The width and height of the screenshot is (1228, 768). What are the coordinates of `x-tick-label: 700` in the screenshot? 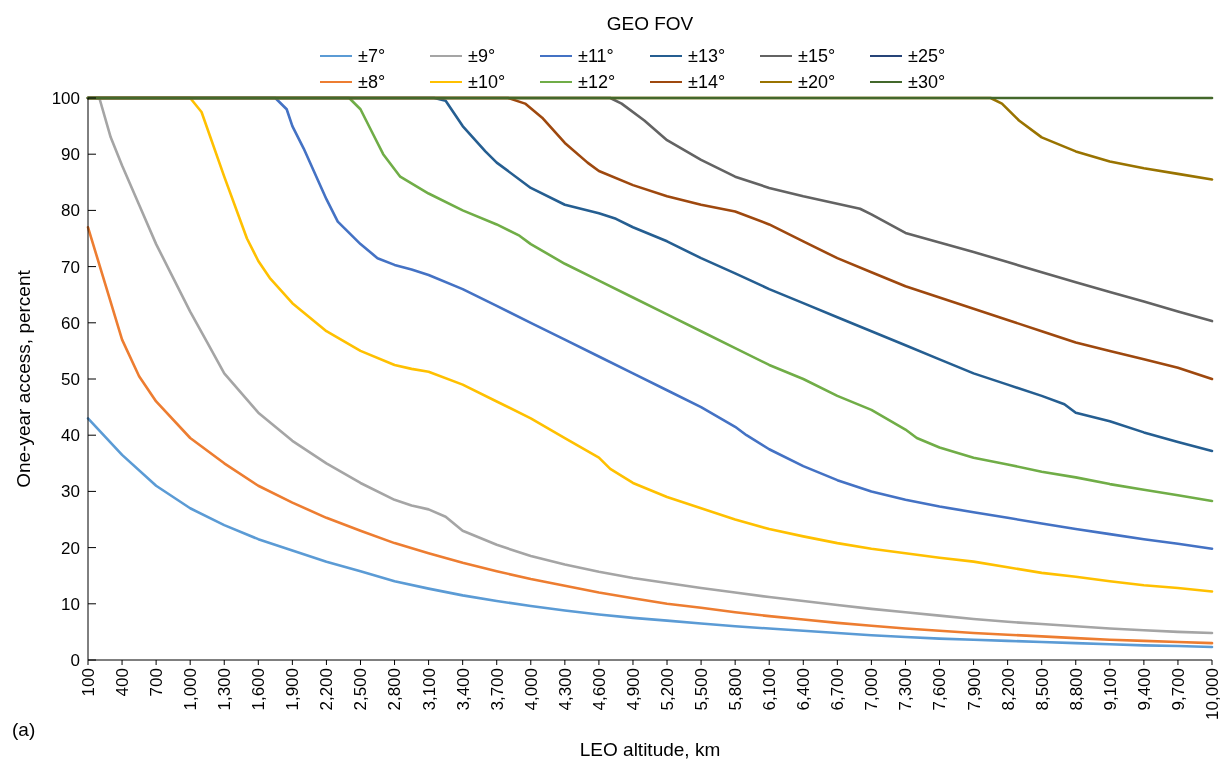 It's located at (157, 682).